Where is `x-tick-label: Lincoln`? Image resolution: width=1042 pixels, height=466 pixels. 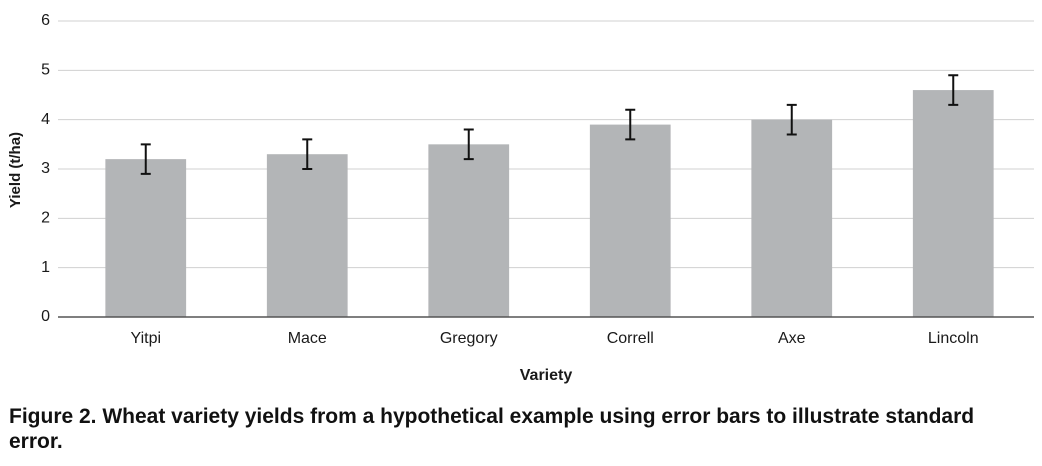 x-tick-label: Lincoln is located at coordinates (953, 338).